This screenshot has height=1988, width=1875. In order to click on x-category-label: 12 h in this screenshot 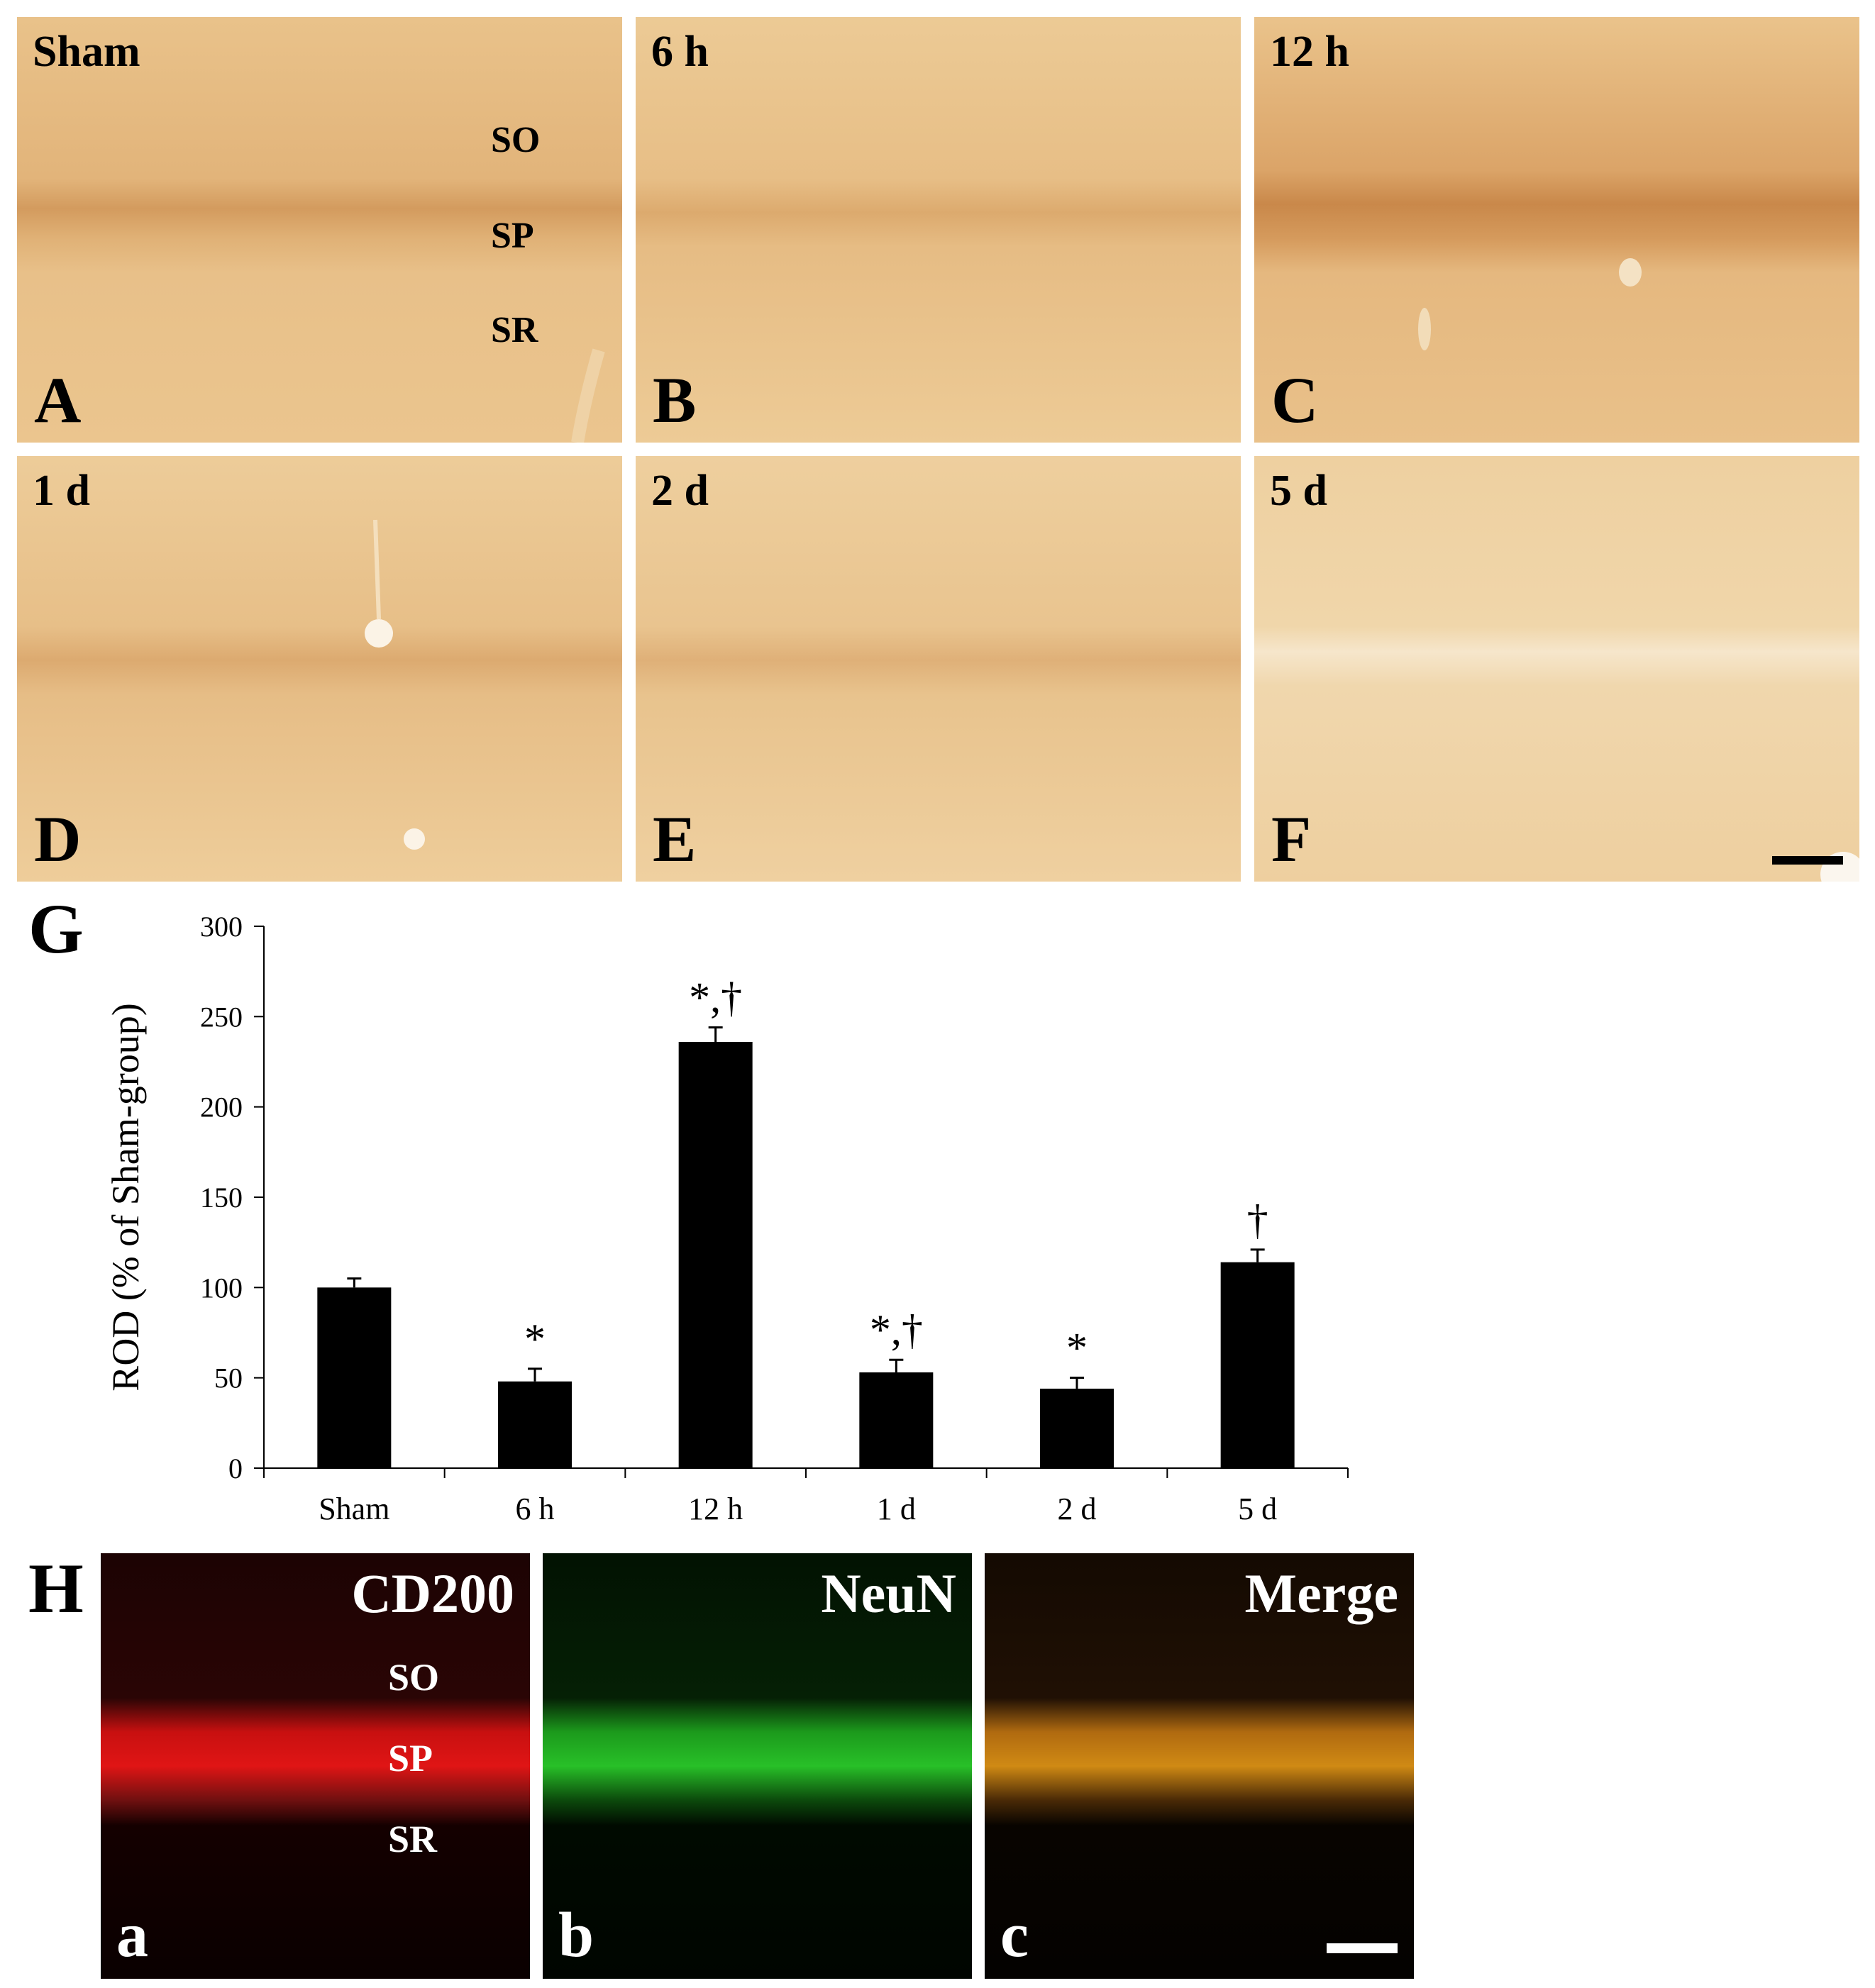, I will do `click(715, 1509)`.